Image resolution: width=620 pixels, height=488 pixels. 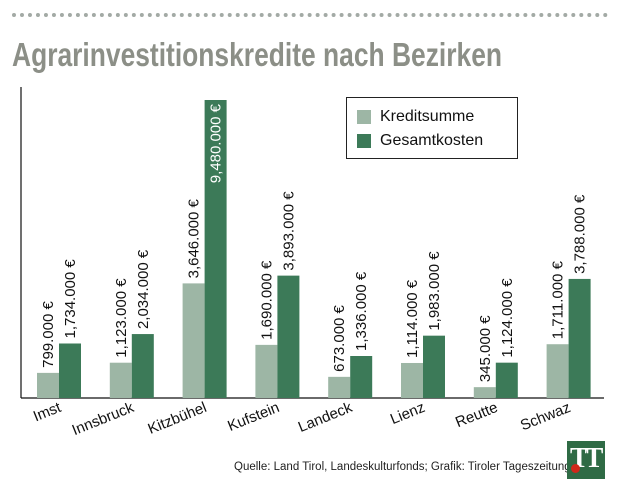 I want to click on tt-logo: TT, so click(x=586, y=460).